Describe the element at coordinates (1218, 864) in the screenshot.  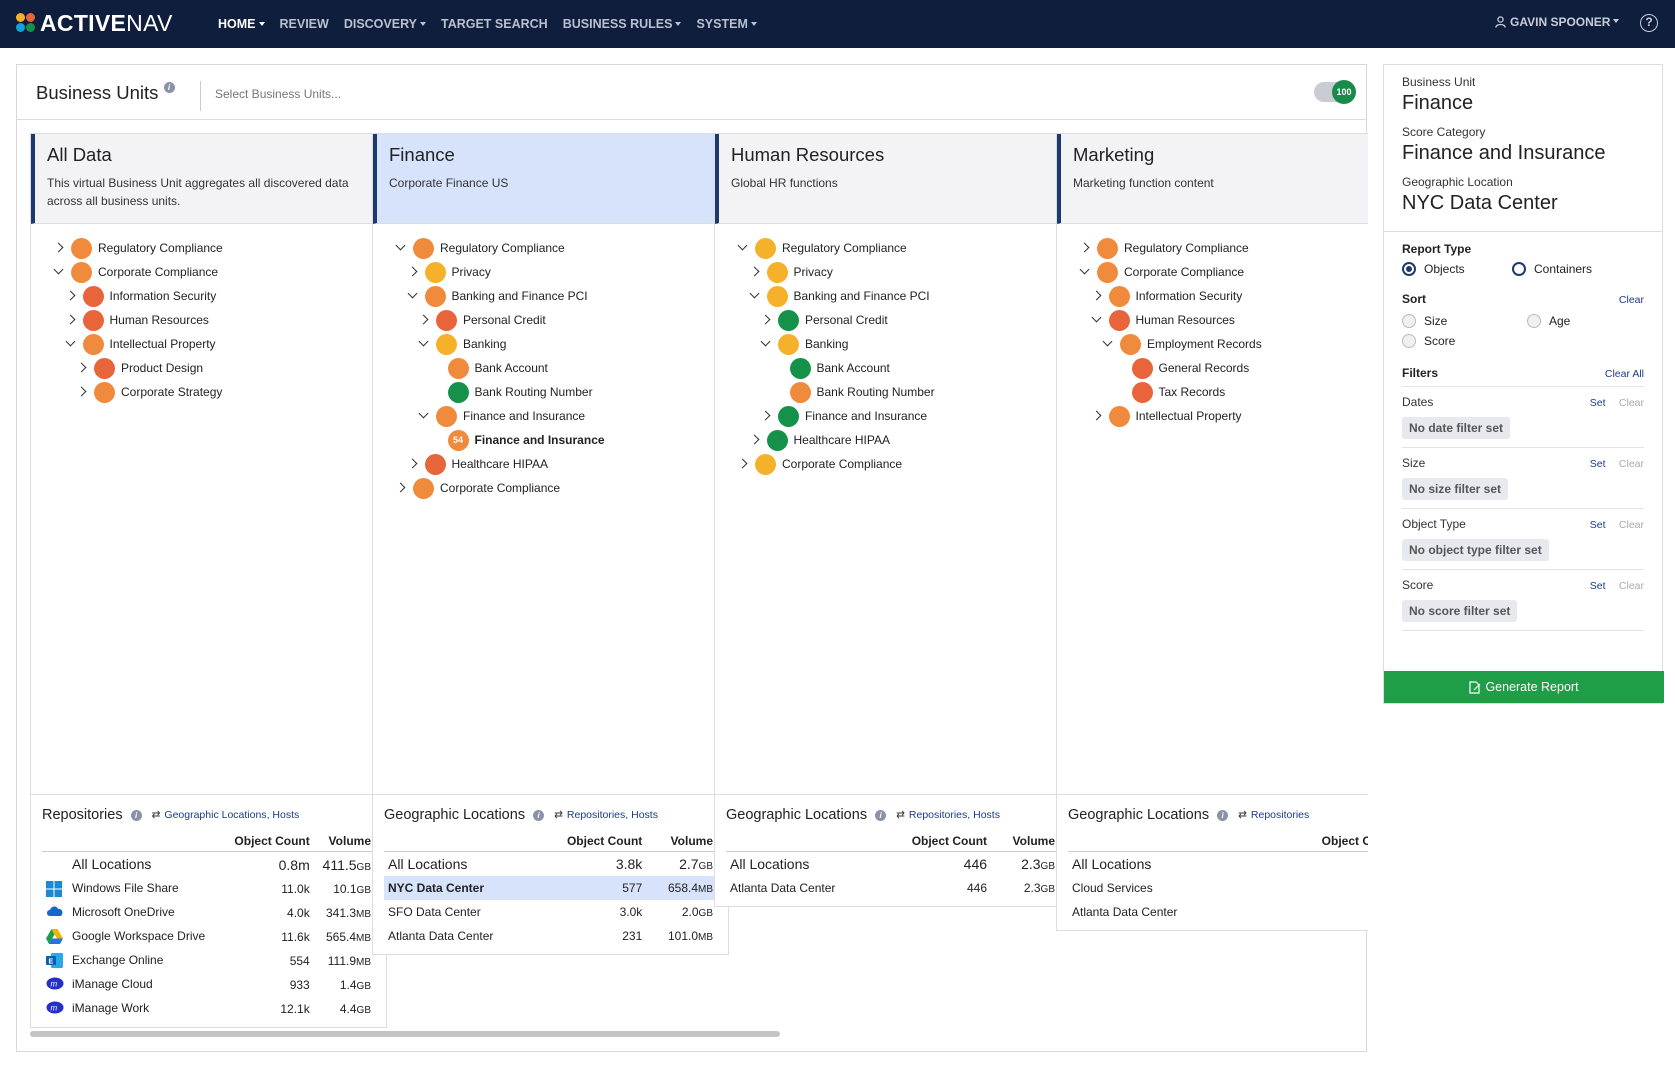
I see `table-row: All Locations 14` at that location.